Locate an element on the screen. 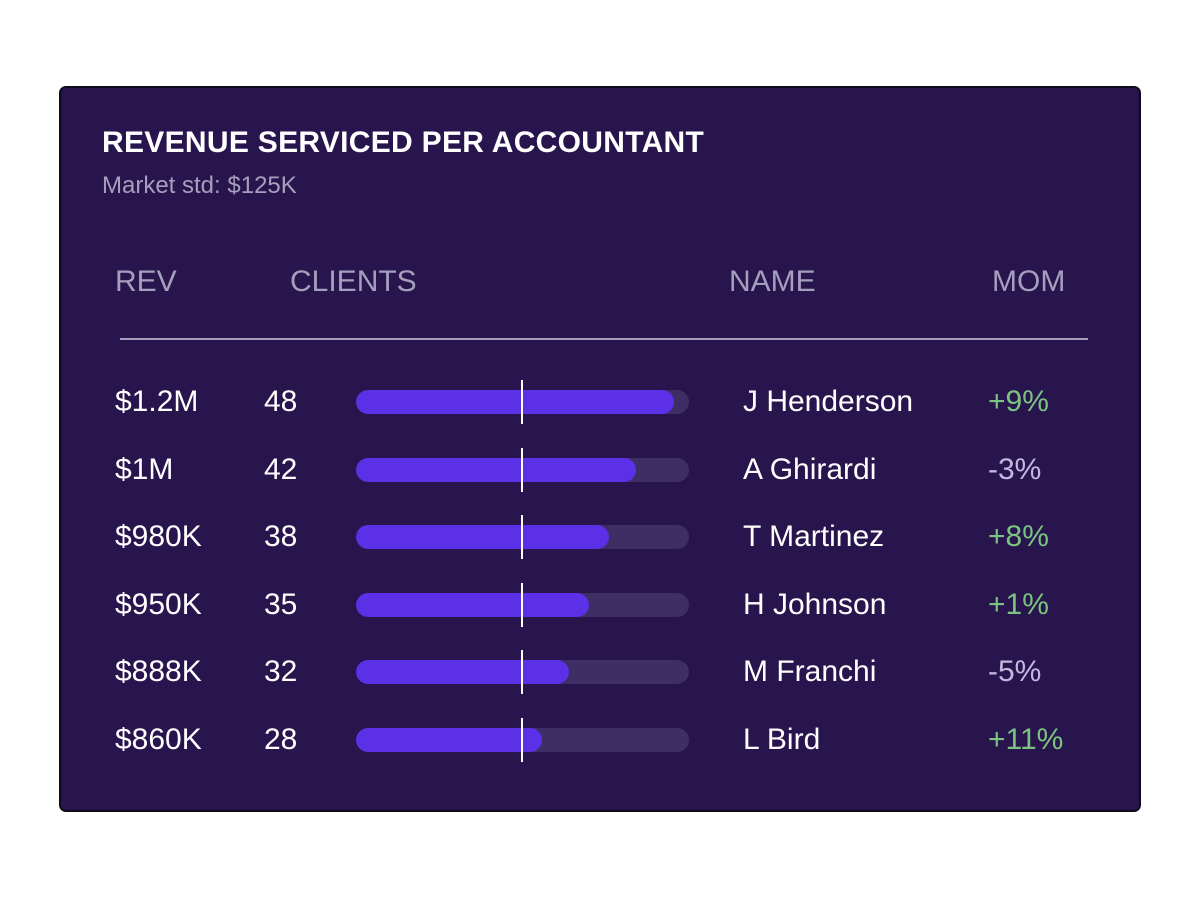 The width and height of the screenshot is (1200, 900). table-row: $1M 42 A Ghirardi -3% is located at coordinates (600, 469).